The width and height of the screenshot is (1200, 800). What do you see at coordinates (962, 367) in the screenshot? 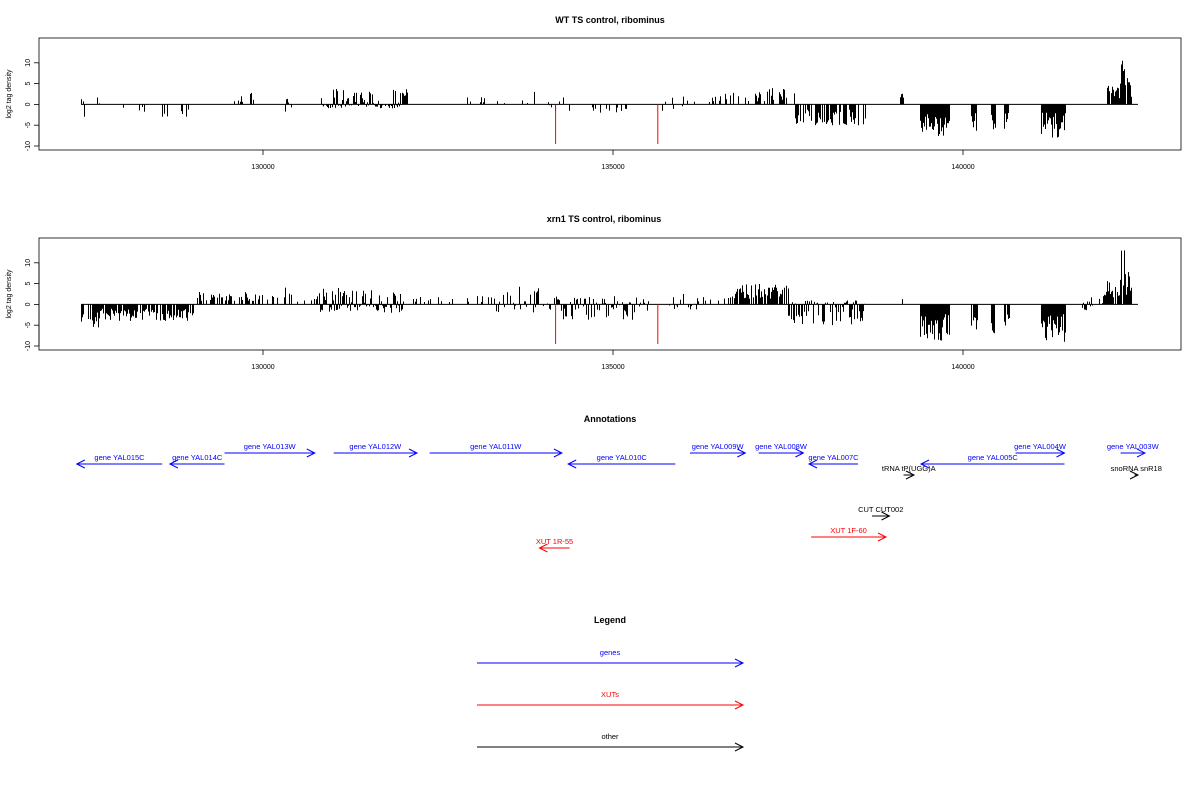
I see `x-tick-label: 140000` at bounding box center [962, 367].